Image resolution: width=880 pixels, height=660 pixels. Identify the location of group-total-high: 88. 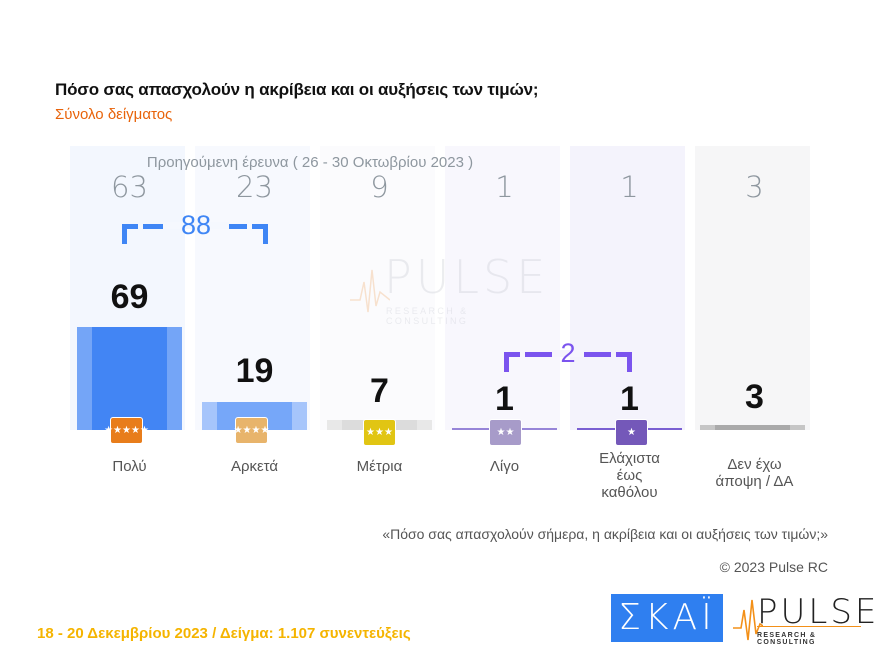
(196, 225).